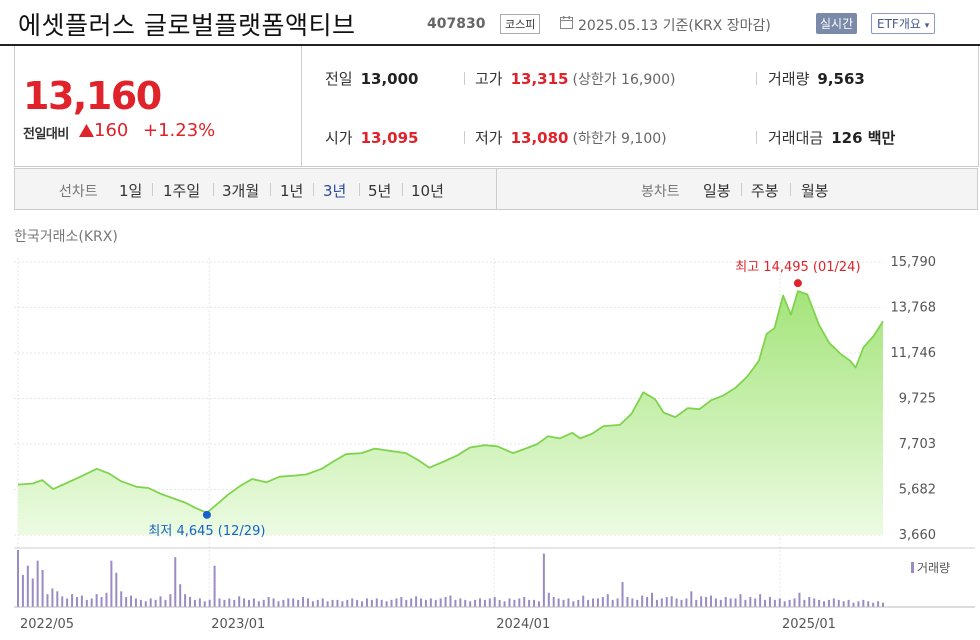 The image size is (980, 640). Describe the element at coordinates (912, 567) in the screenshot. I see `volume-legend-swatch` at that location.